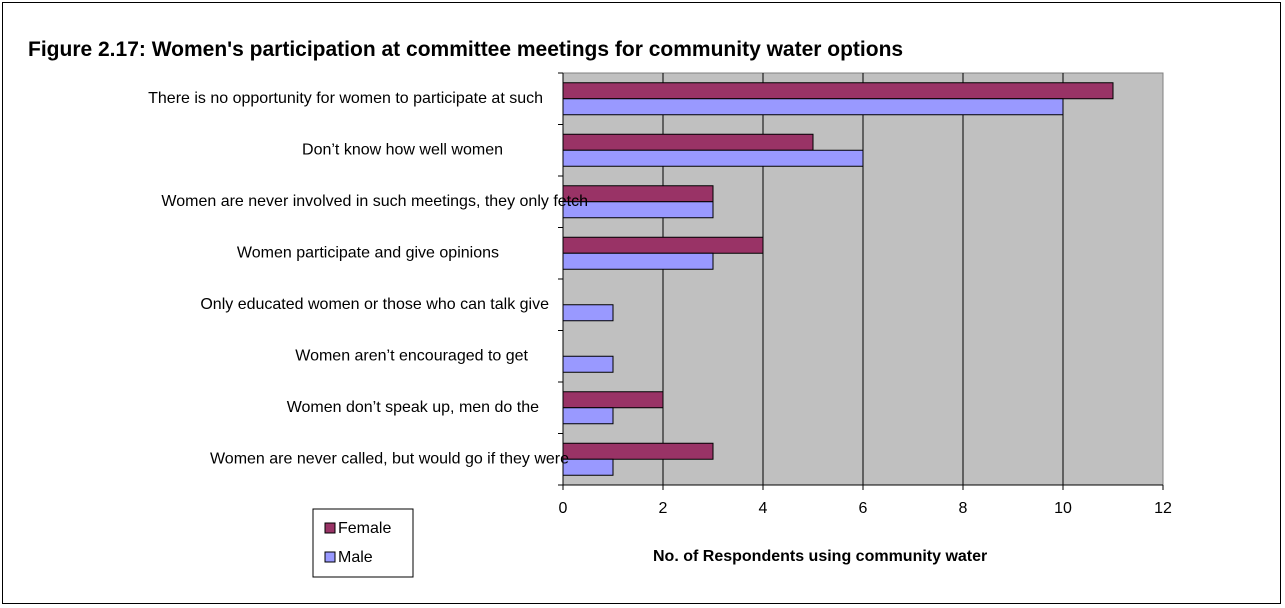 The height and width of the screenshot is (608, 1285). I want to click on x-tick-label: 8, so click(963, 508).